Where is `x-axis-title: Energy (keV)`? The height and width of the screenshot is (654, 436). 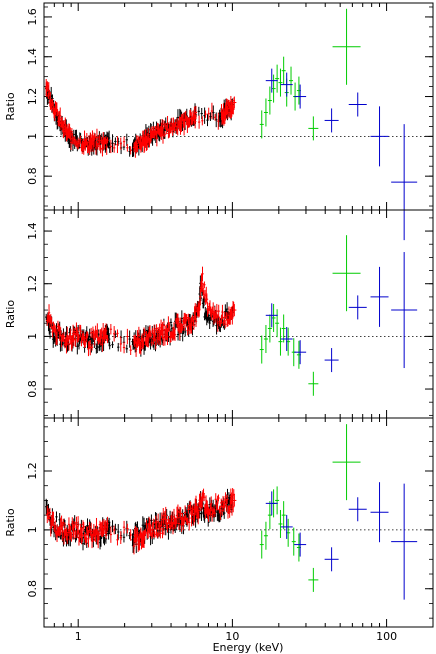 x-axis-title: Energy (keV) is located at coordinates (248, 647).